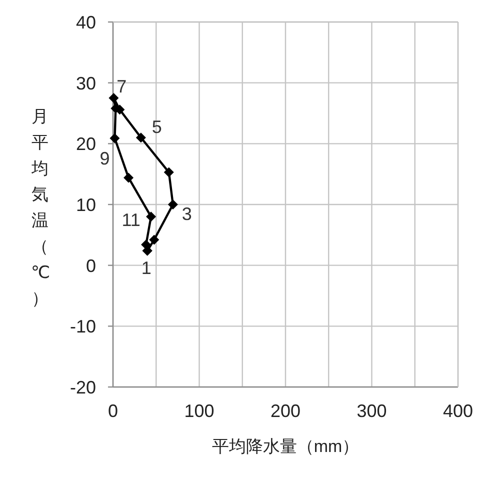  Describe the element at coordinates (105, 158) in the screenshot. I see `annotation: 9` at that location.